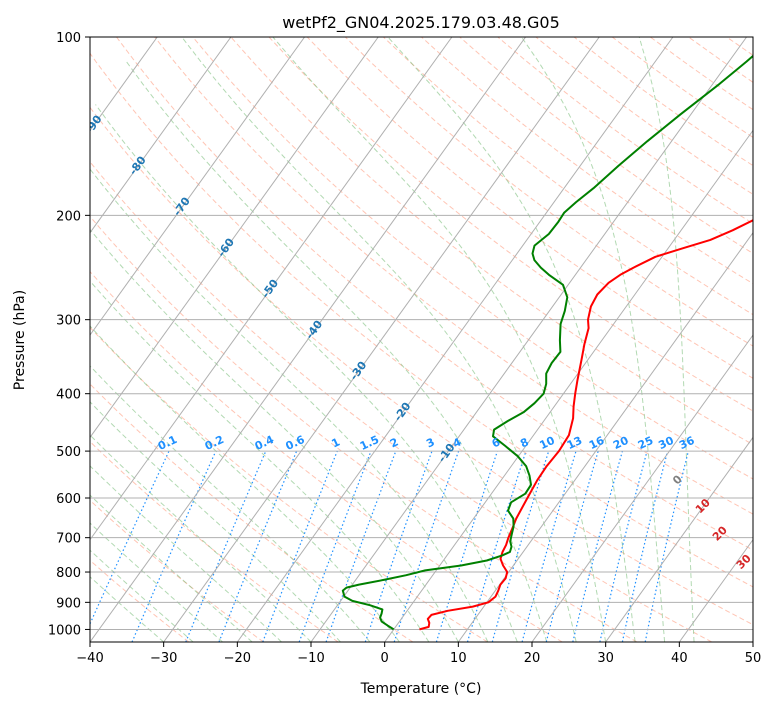 The height and width of the screenshot is (712, 775). I want to click on x-tick-label: 10, so click(458, 658).